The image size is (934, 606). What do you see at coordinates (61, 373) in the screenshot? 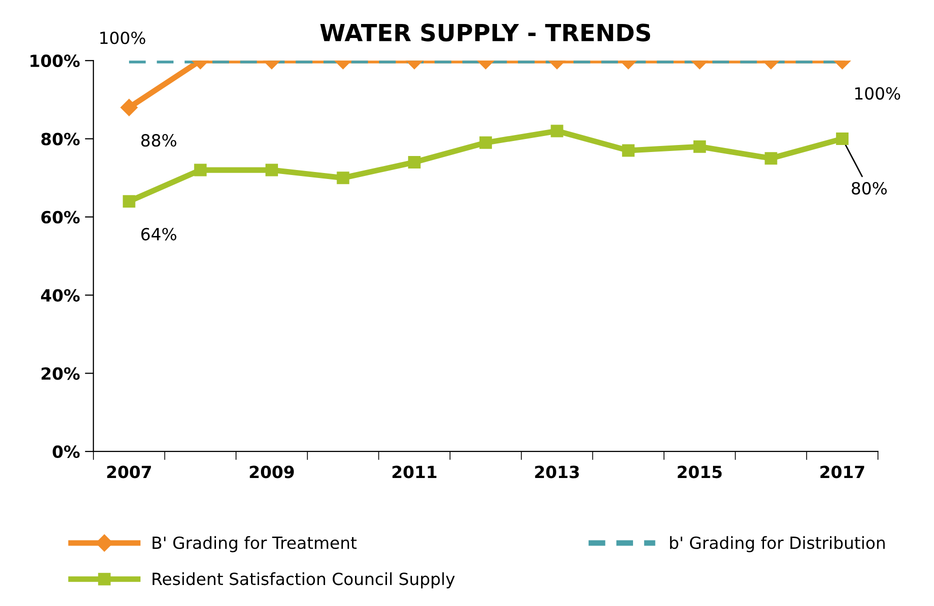
I see `y-tick-label: 20%` at bounding box center [61, 373].